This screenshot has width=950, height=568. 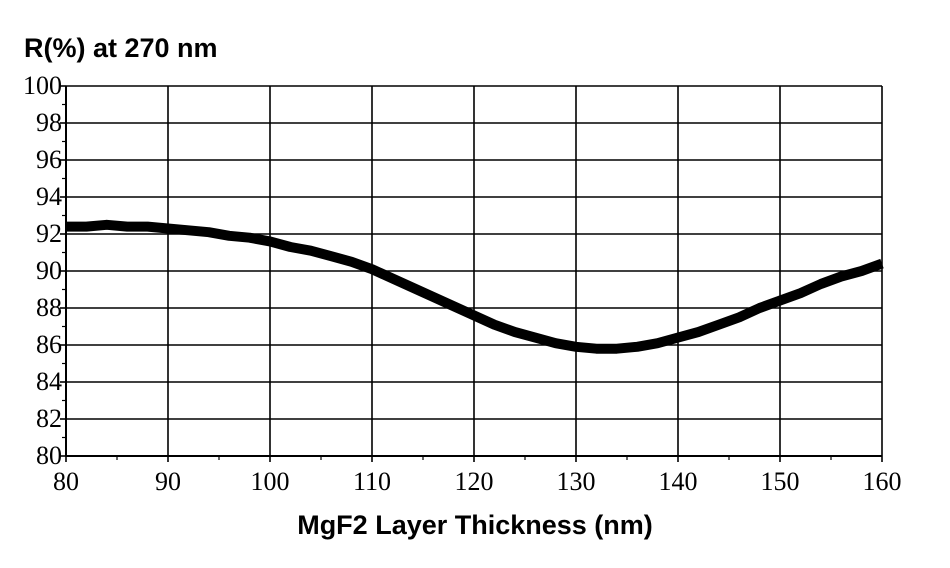 I want to click on x-tick-label: 120, so click(x=474, y=481).